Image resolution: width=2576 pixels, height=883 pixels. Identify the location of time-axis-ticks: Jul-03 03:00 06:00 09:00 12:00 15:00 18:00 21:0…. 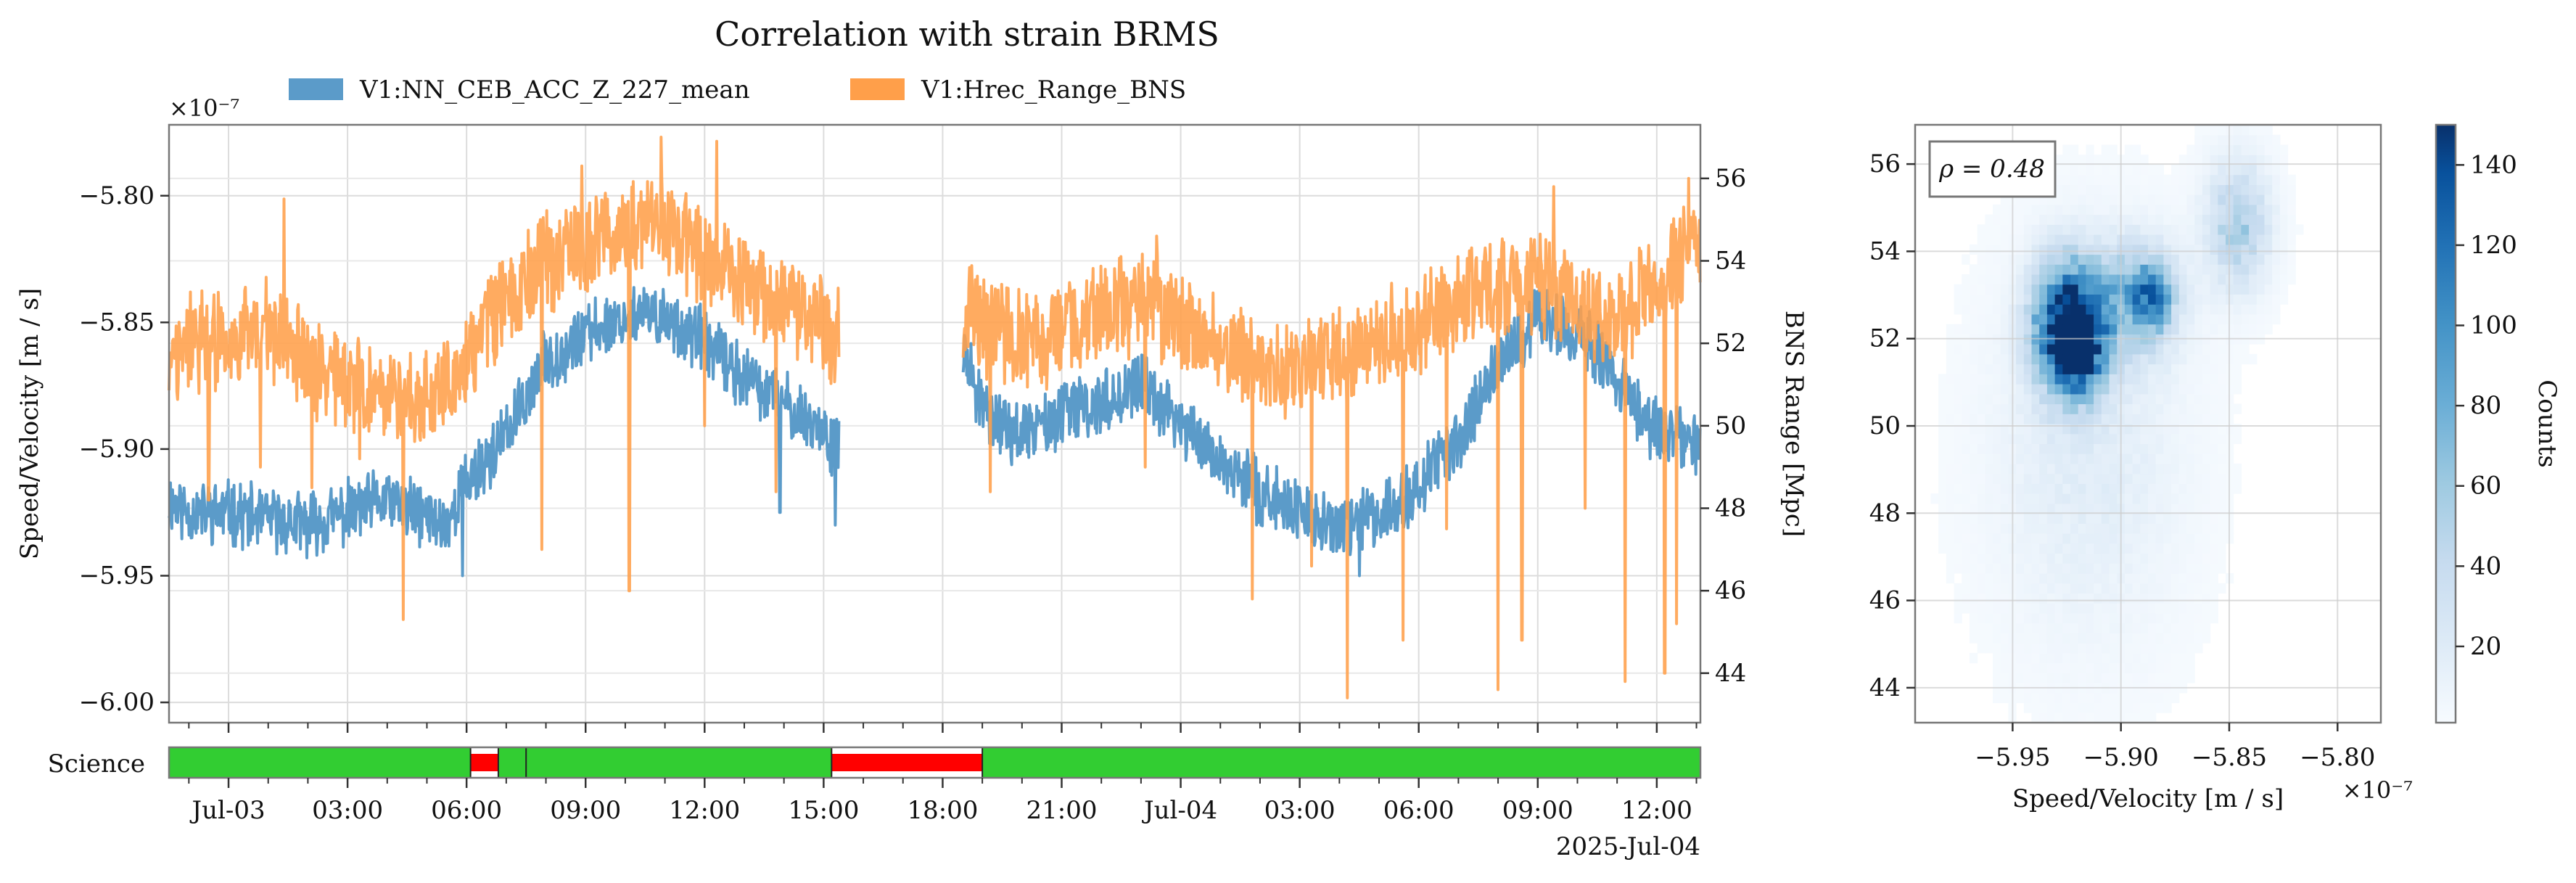
(943, 774).